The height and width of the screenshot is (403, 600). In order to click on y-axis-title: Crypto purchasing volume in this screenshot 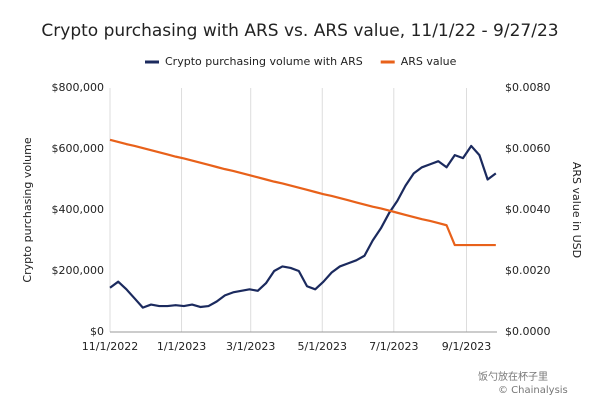, I will do `click(27, 209)`.